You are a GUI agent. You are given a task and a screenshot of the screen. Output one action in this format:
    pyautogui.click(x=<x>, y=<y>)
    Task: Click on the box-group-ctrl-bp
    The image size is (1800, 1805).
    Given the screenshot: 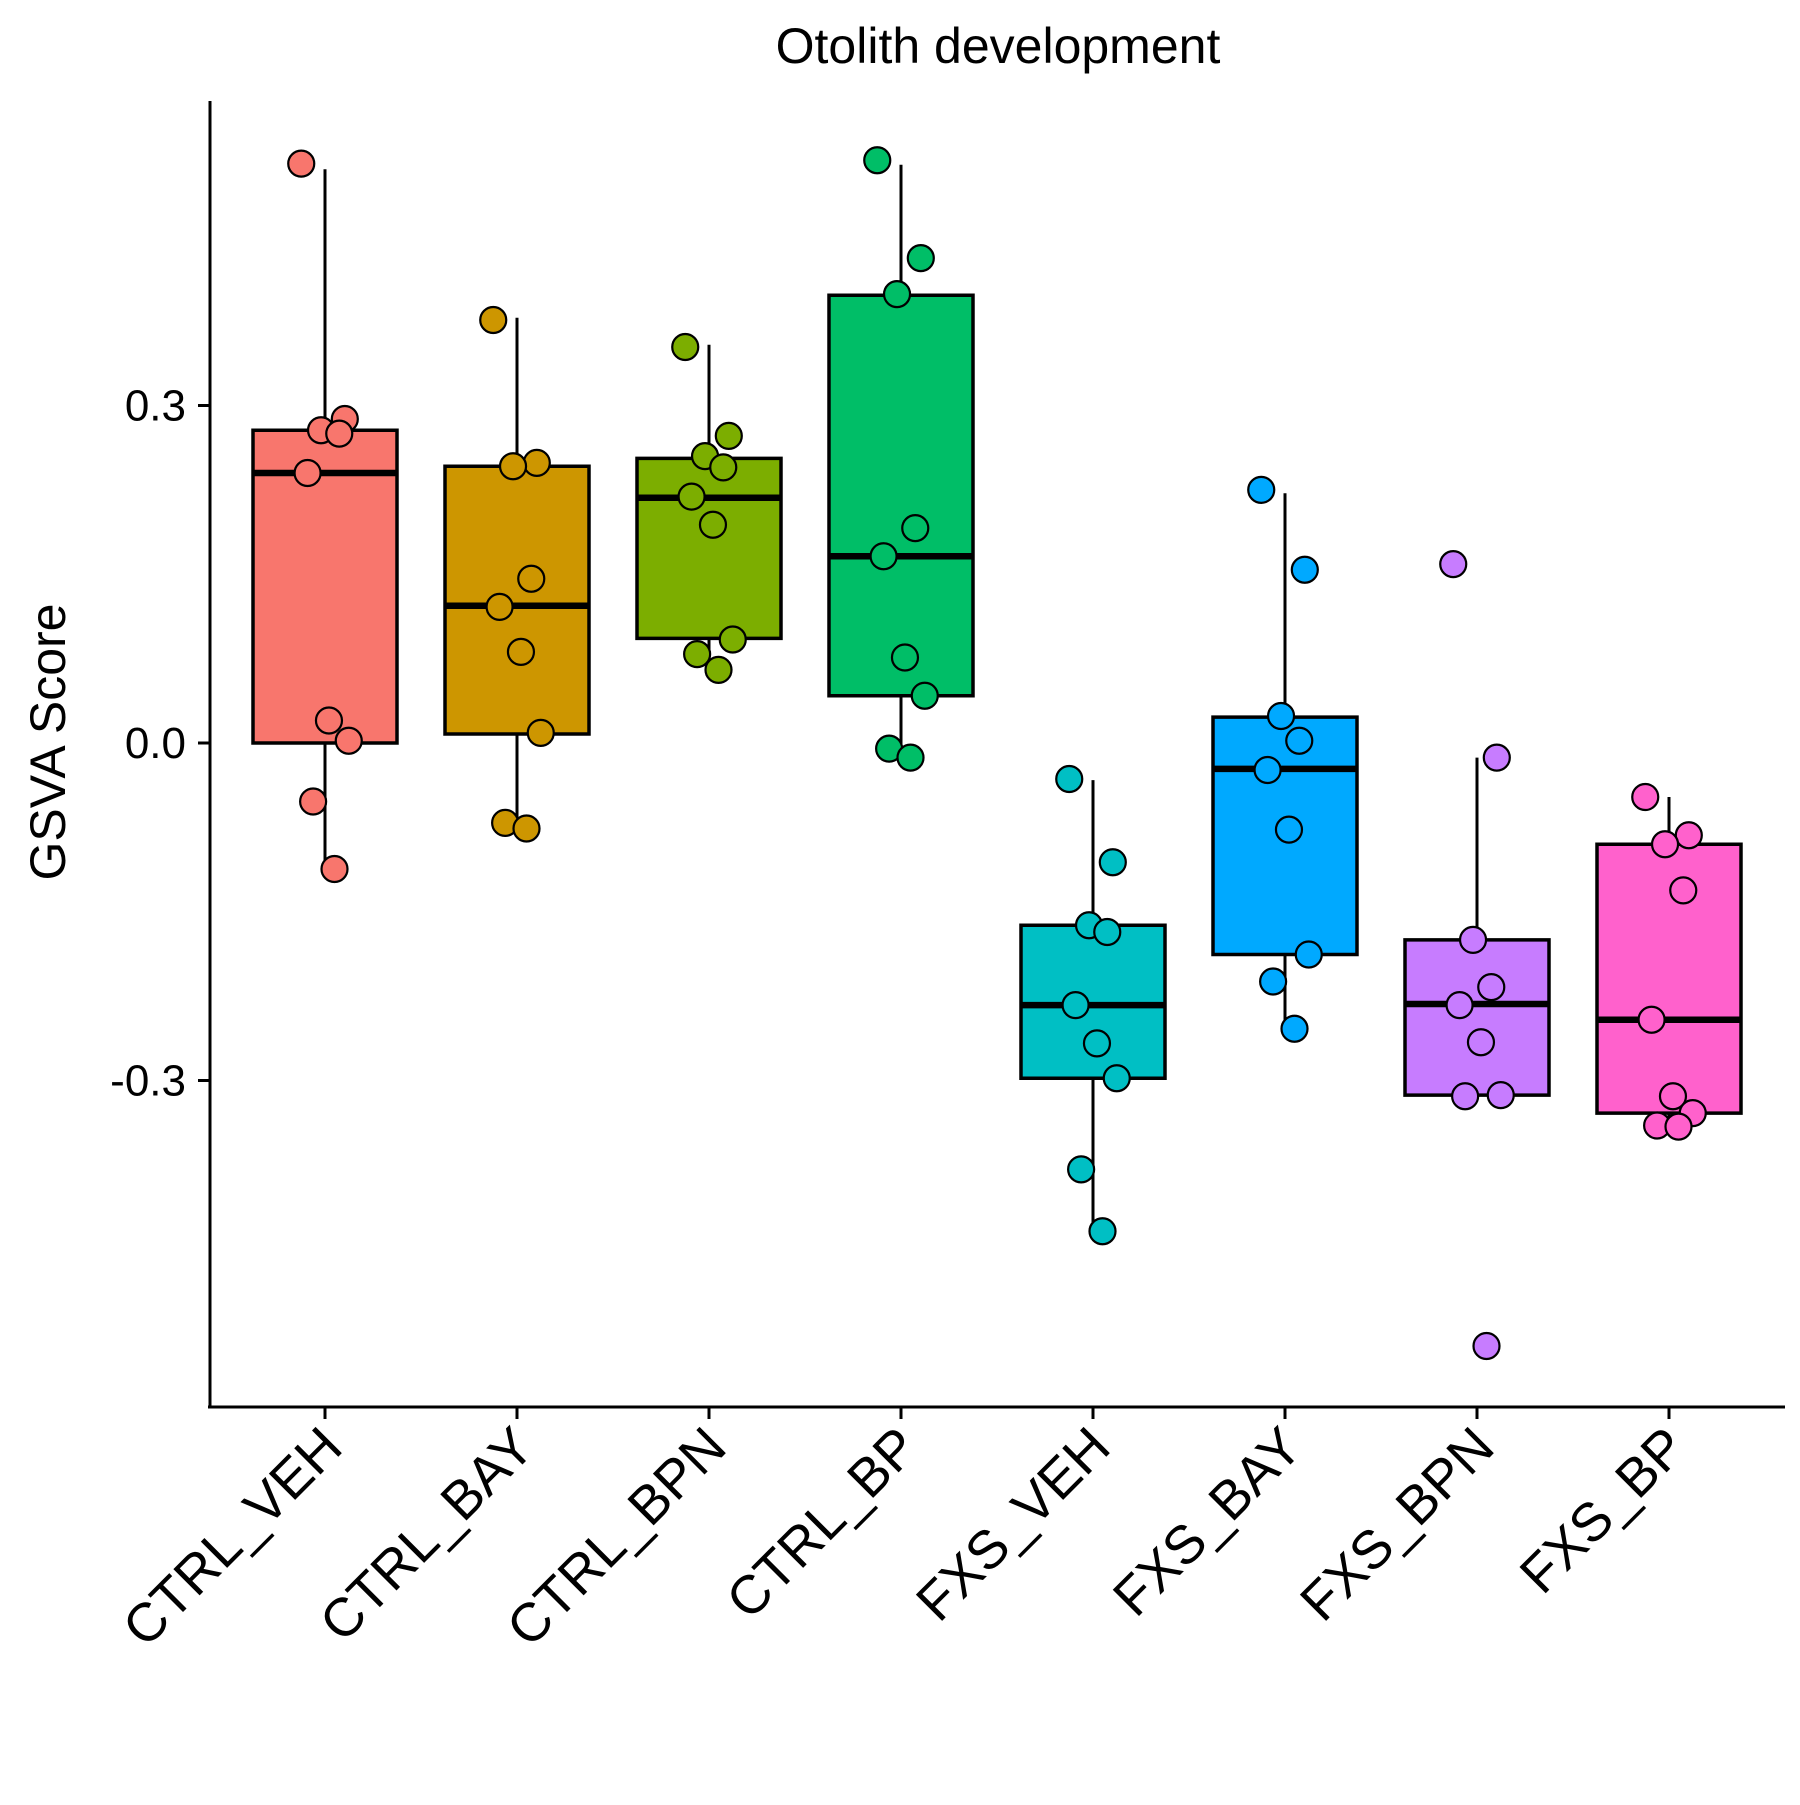 What is the action you would take?
    pyautogui.click(x=901, y=459)
    